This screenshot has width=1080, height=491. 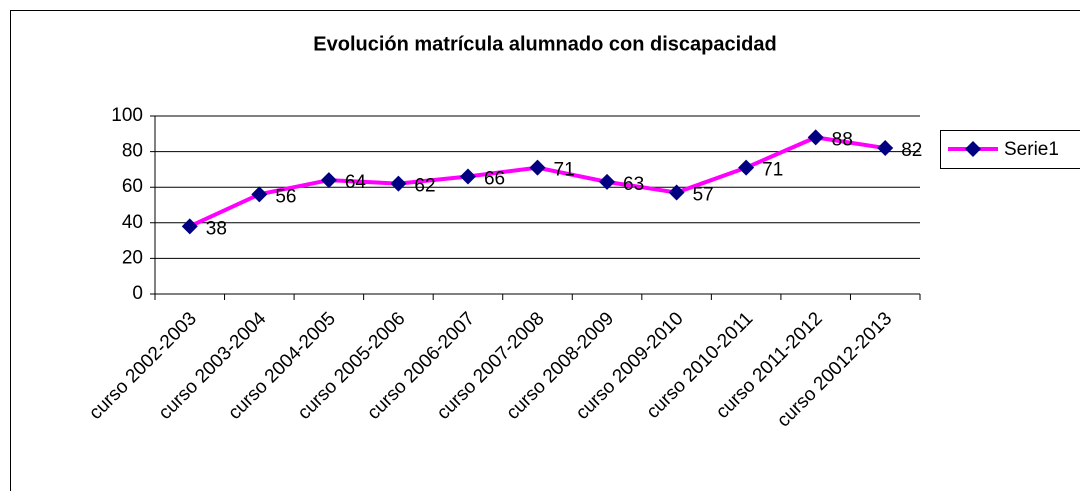 I want to click on y-tick-label: 20, so click(x=132, y=257).